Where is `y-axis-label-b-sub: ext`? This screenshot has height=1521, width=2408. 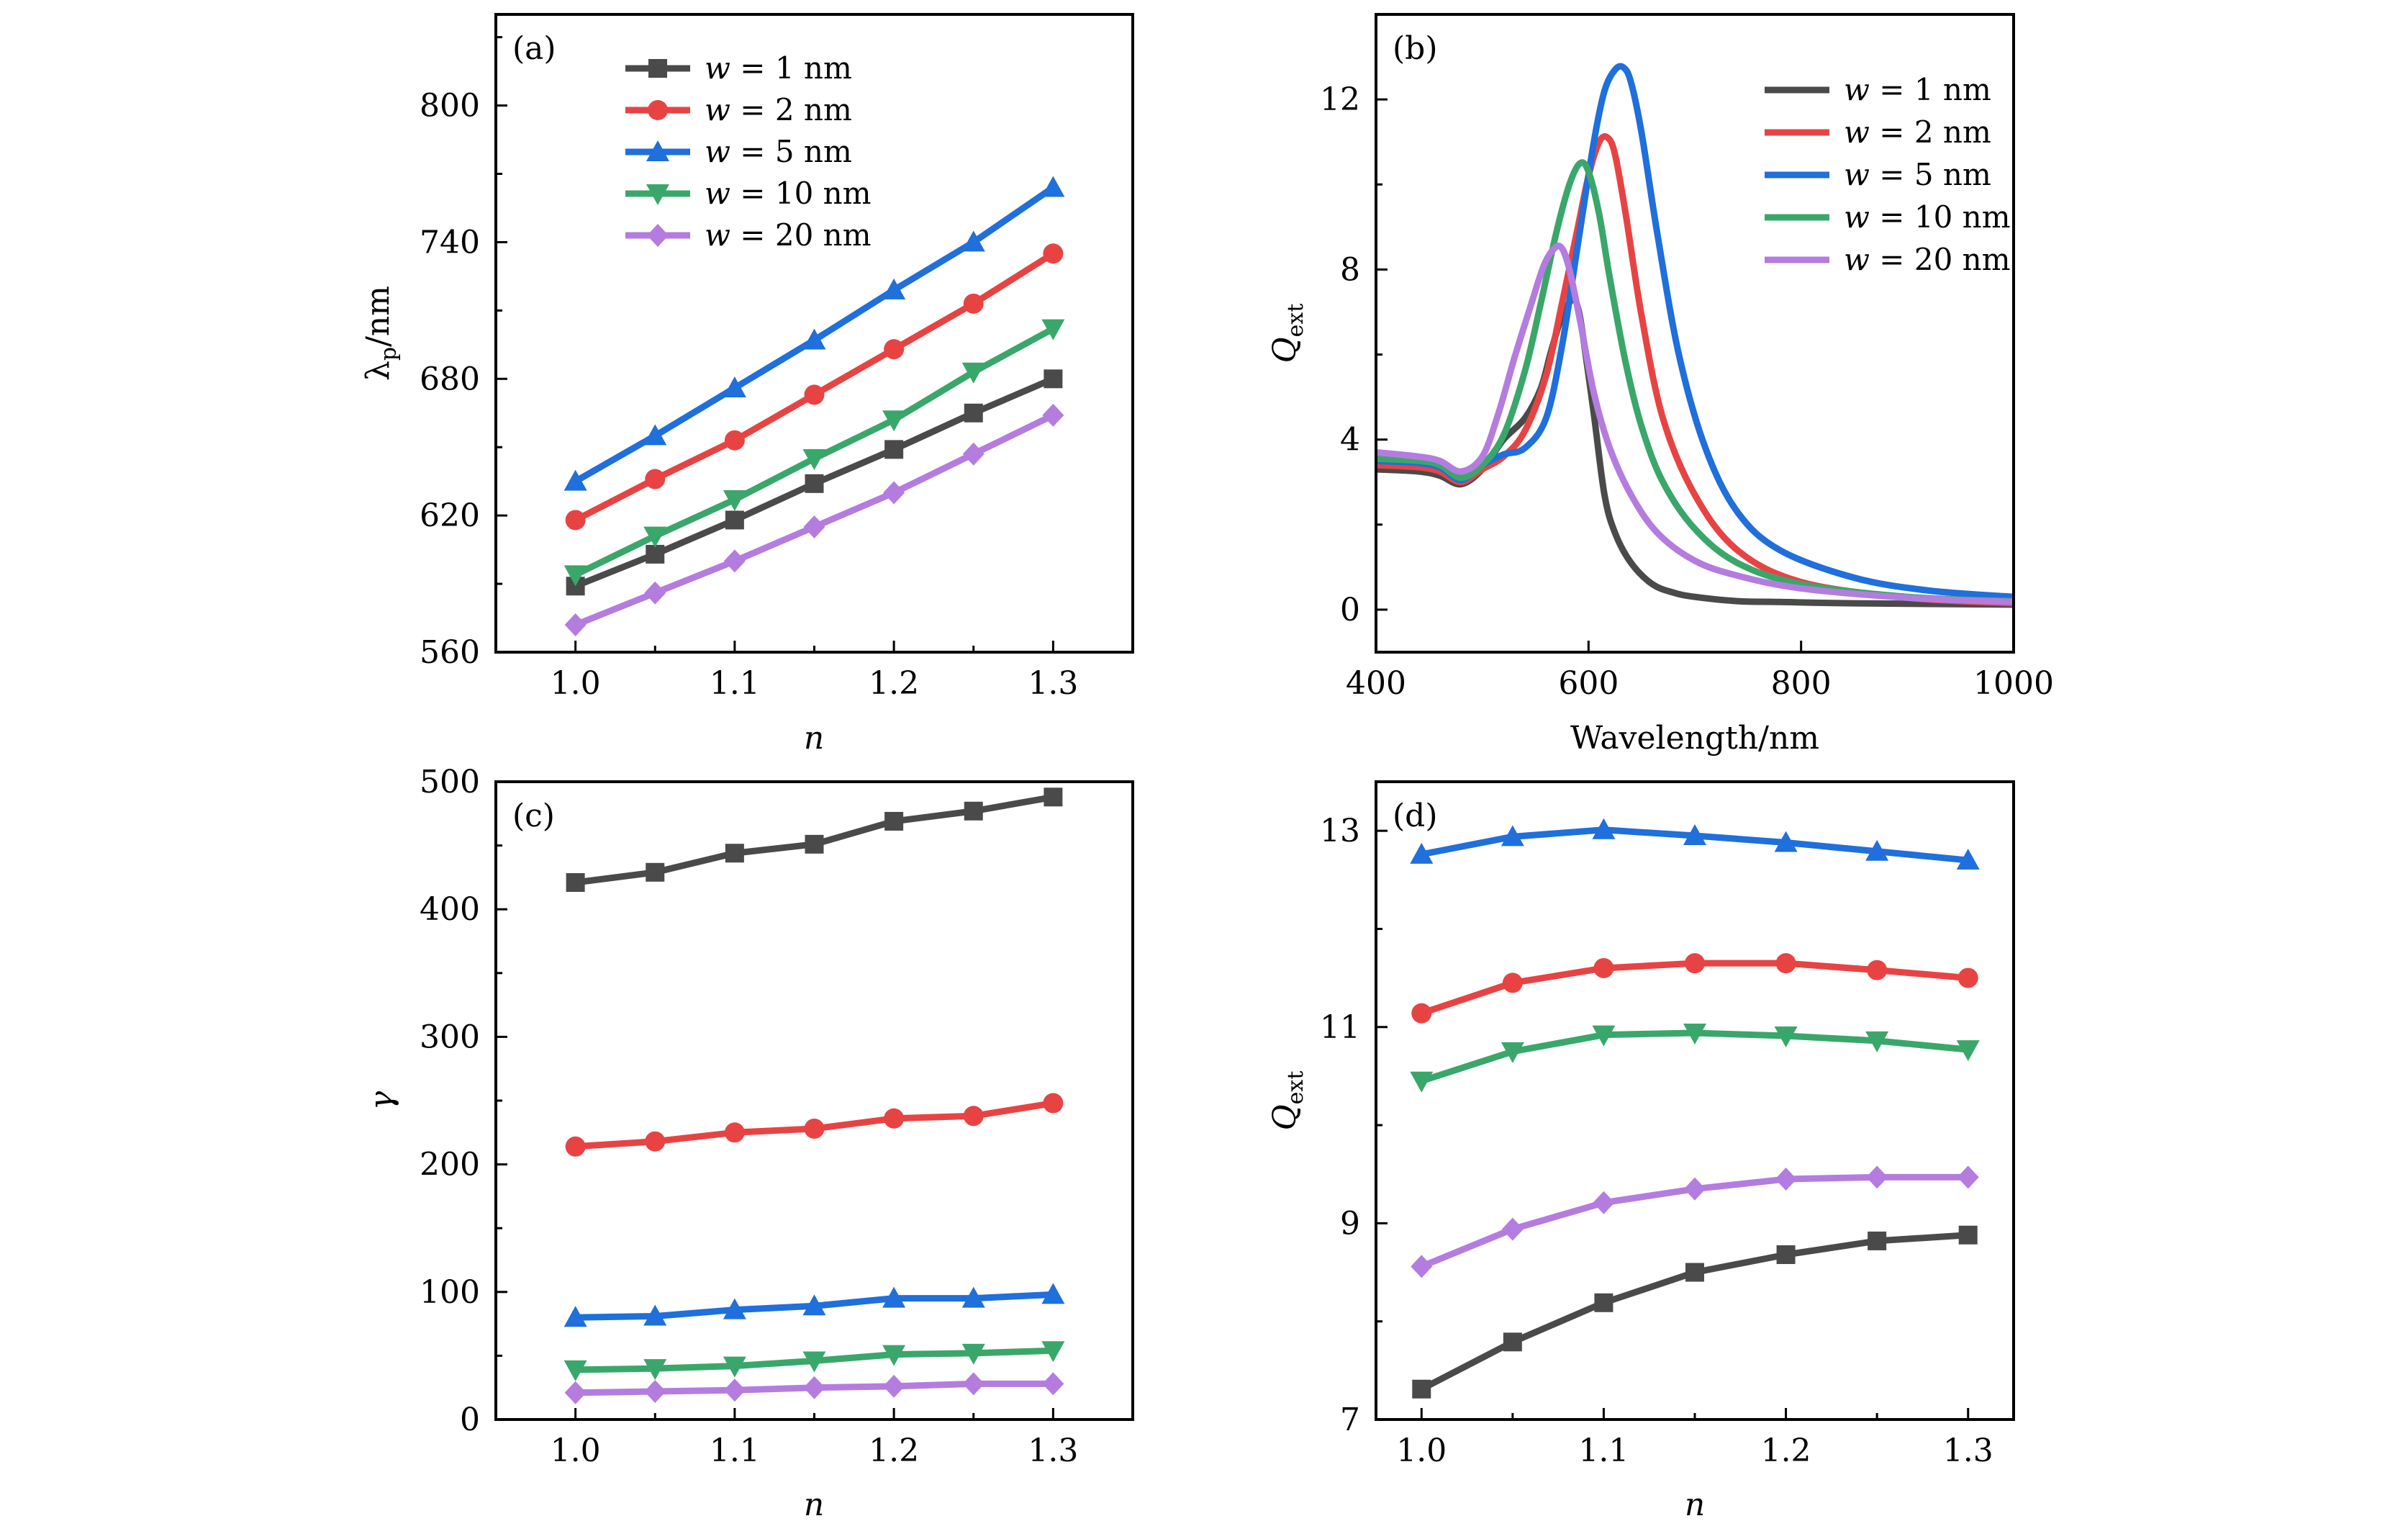 y-axis-label-b-sub: ext is located at coordinates (1295, 321).